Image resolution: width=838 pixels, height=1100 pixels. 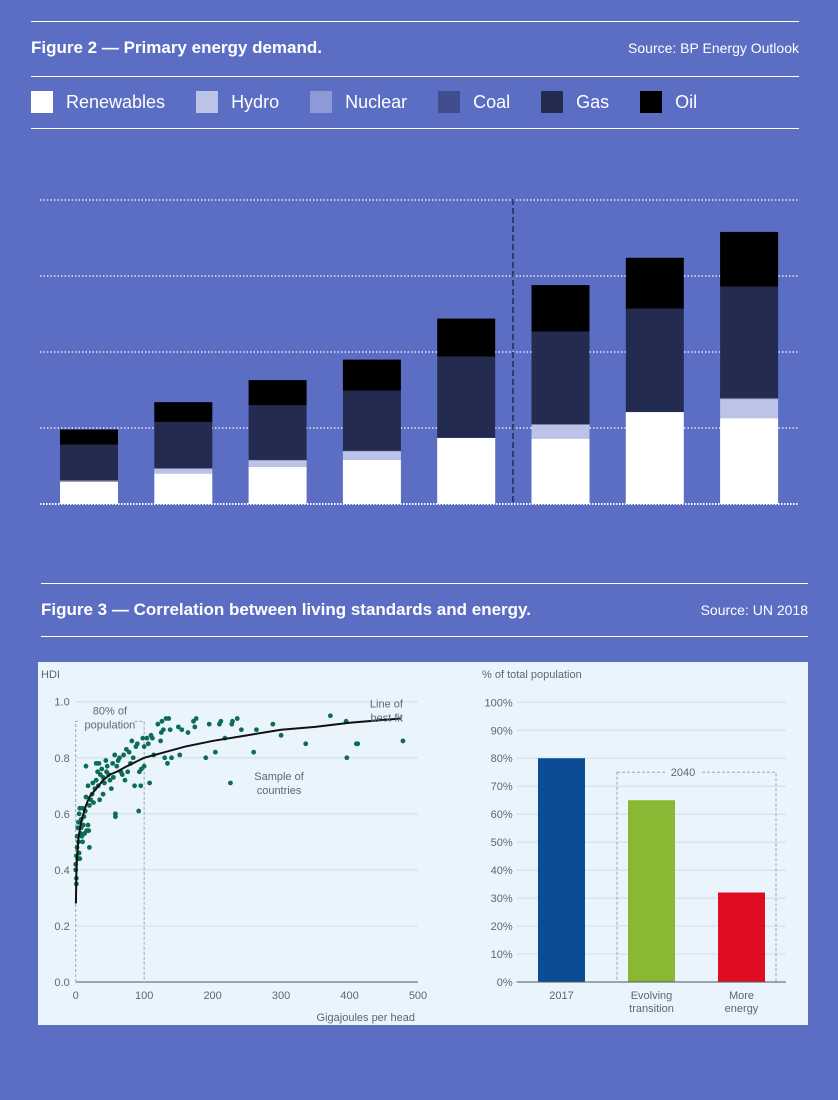 What do you see at coordinates (713, 48) in the screenshot?
I see `figure2-source: Source: BP Energy Outlook` at bounding box center [713, 48].